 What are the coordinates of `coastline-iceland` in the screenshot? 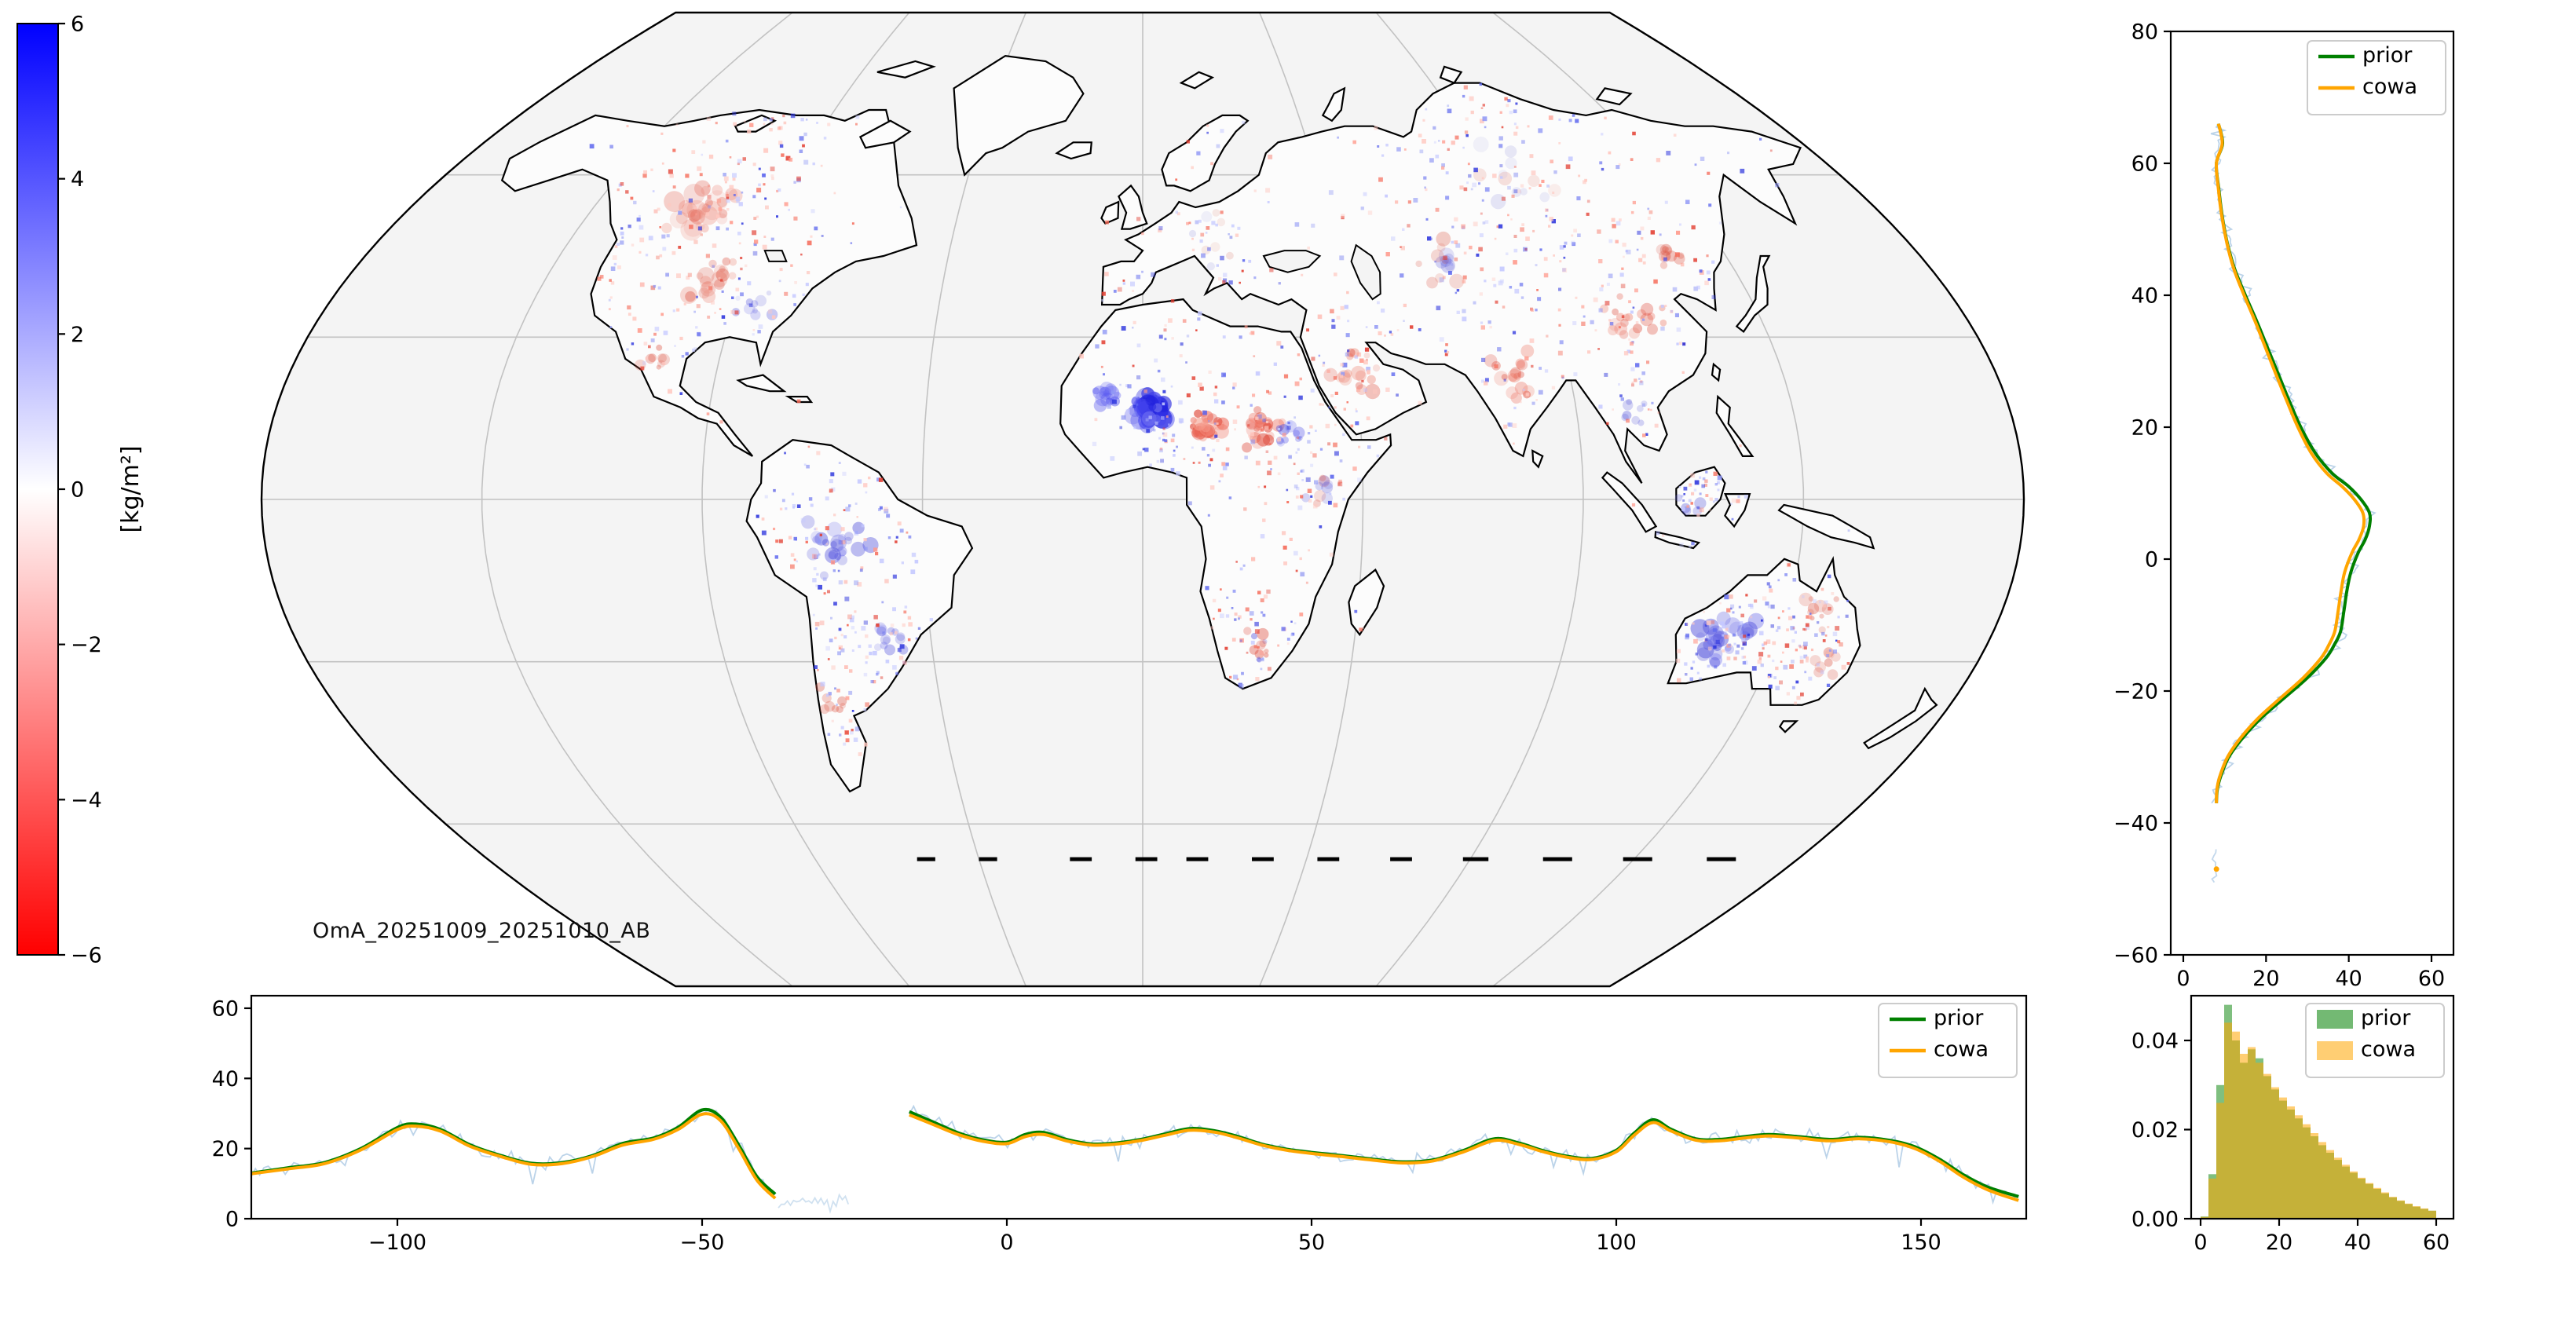 It's located at (1074, 150).